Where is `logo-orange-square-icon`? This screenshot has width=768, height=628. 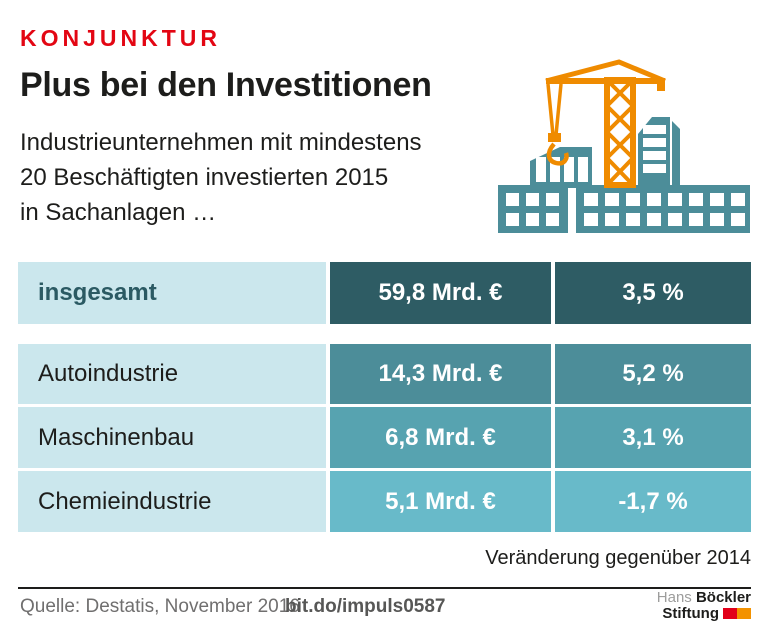 logo-orange-square-icon is located at coordinates (744, 613).